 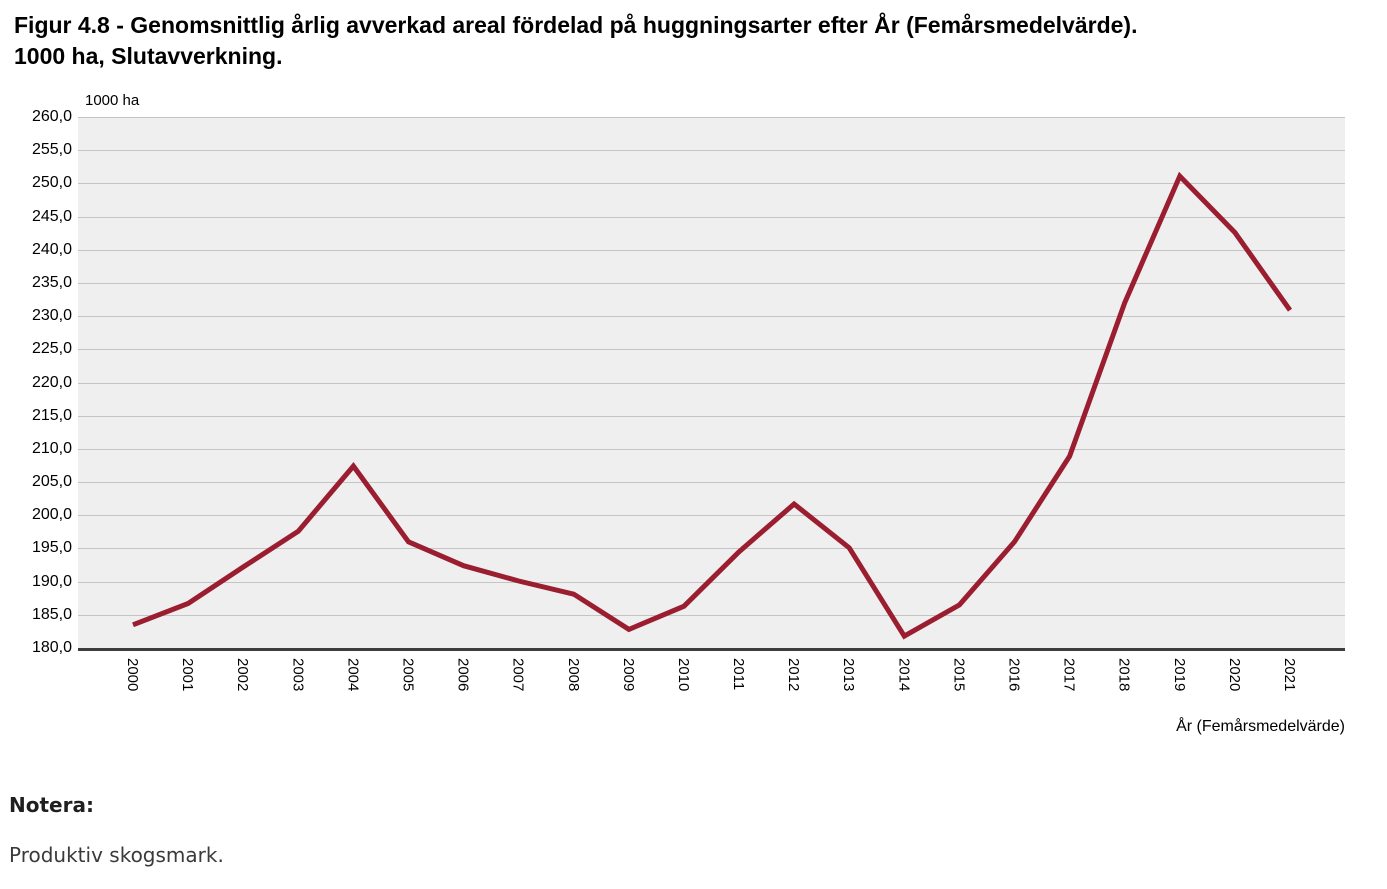 What do you see at coordinates (408, 675) in the screenshot?
I see `x-axis-tick-label: 2005` at bounding box center [408, 675].